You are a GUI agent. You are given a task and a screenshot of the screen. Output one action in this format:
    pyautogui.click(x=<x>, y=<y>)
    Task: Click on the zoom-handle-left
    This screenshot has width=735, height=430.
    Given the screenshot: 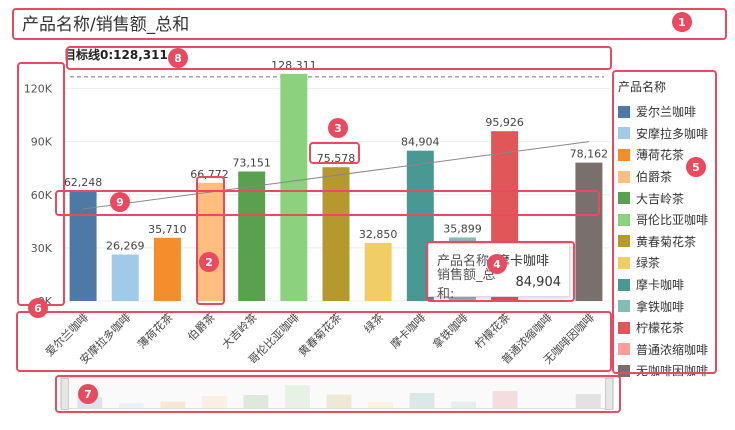 What is the action you would take?
    pyautogui.click(x=65, y=394)
    